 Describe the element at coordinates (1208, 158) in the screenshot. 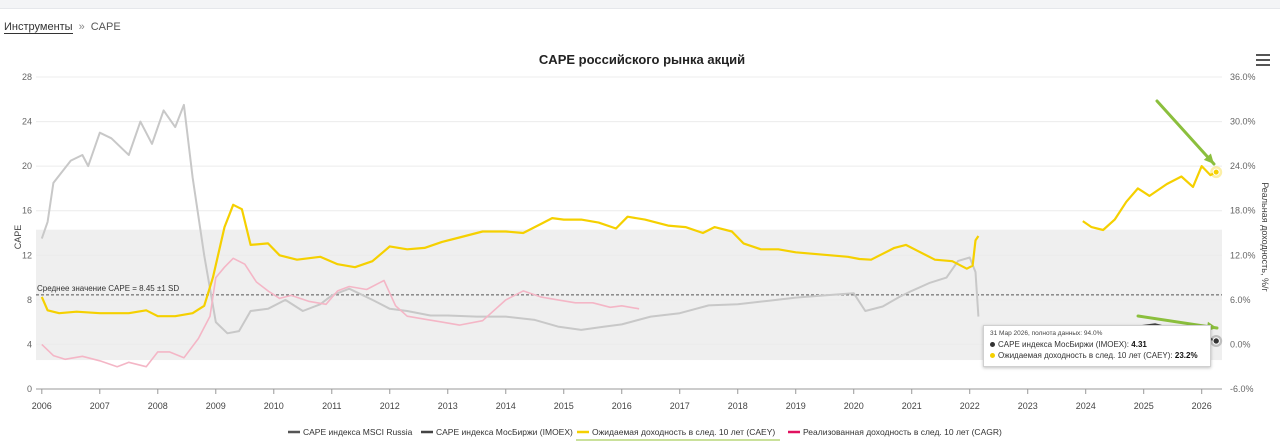

I see `green-arrow-caey-head` at that location.